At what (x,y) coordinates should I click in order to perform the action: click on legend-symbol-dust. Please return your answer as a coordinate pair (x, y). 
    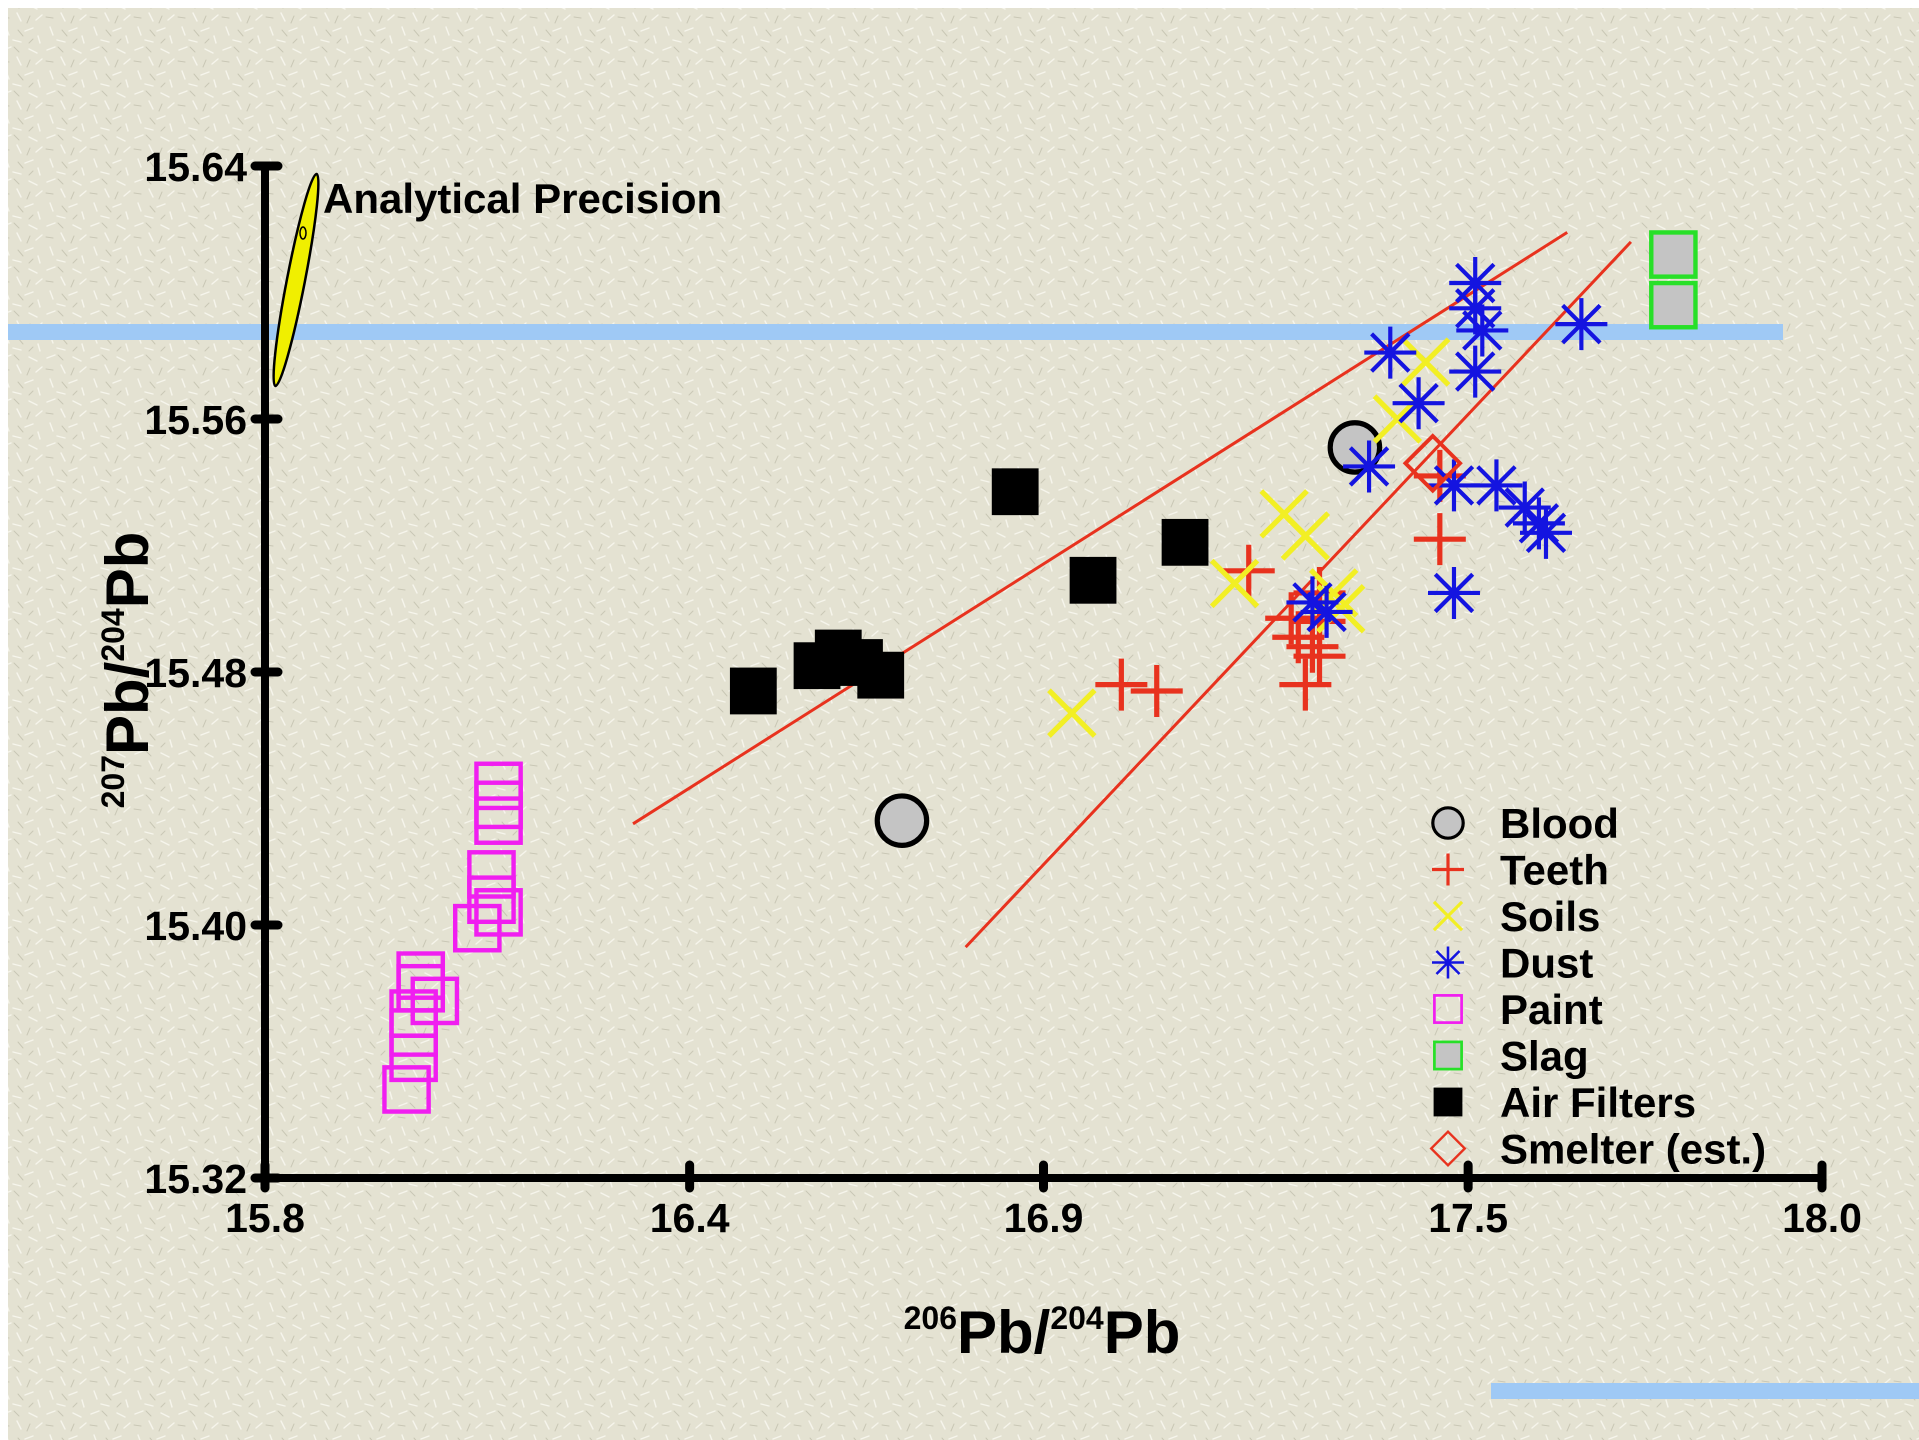
    Looking at the image, I should click on (1448, 962).